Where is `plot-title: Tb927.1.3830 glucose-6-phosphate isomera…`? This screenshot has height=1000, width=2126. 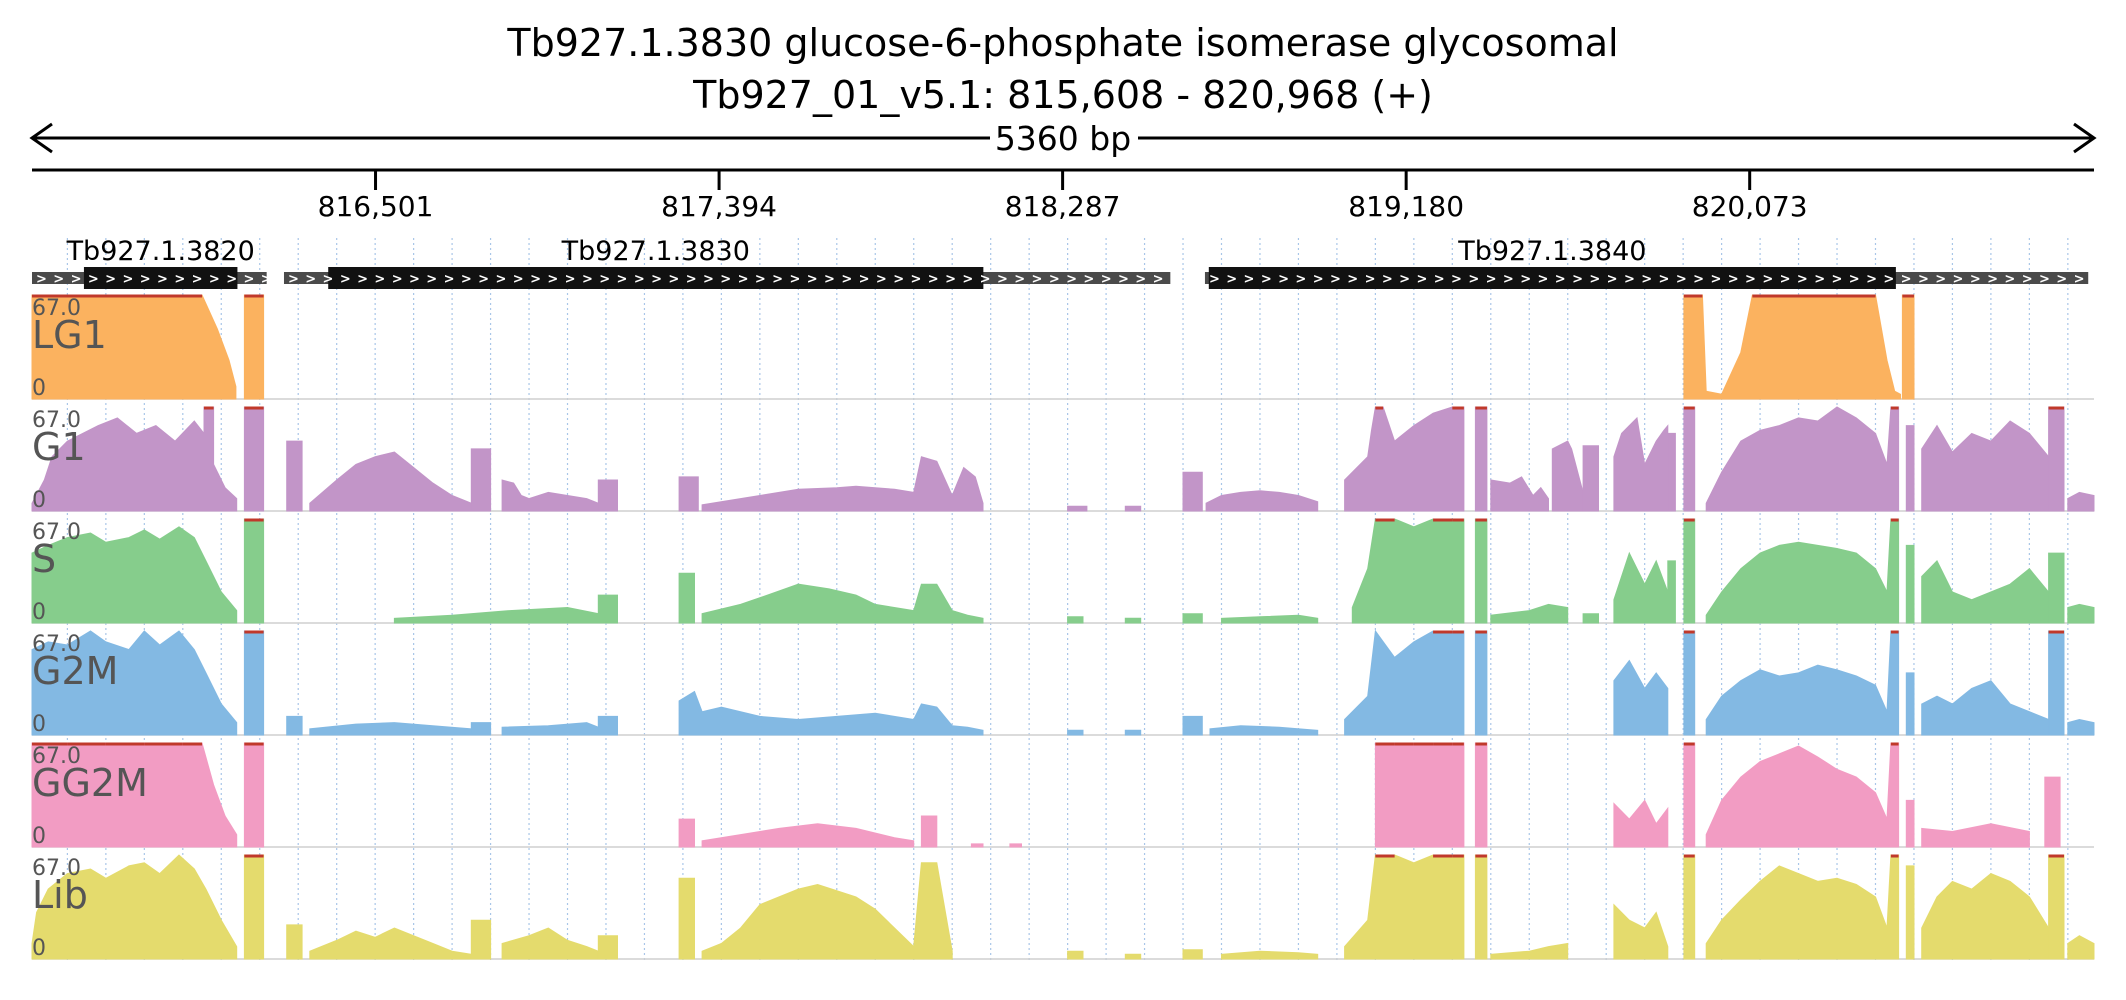 plot-title: Tb927.1.3830 glucose-6-phosphate isomera… is located at coordinates (1062, 43).